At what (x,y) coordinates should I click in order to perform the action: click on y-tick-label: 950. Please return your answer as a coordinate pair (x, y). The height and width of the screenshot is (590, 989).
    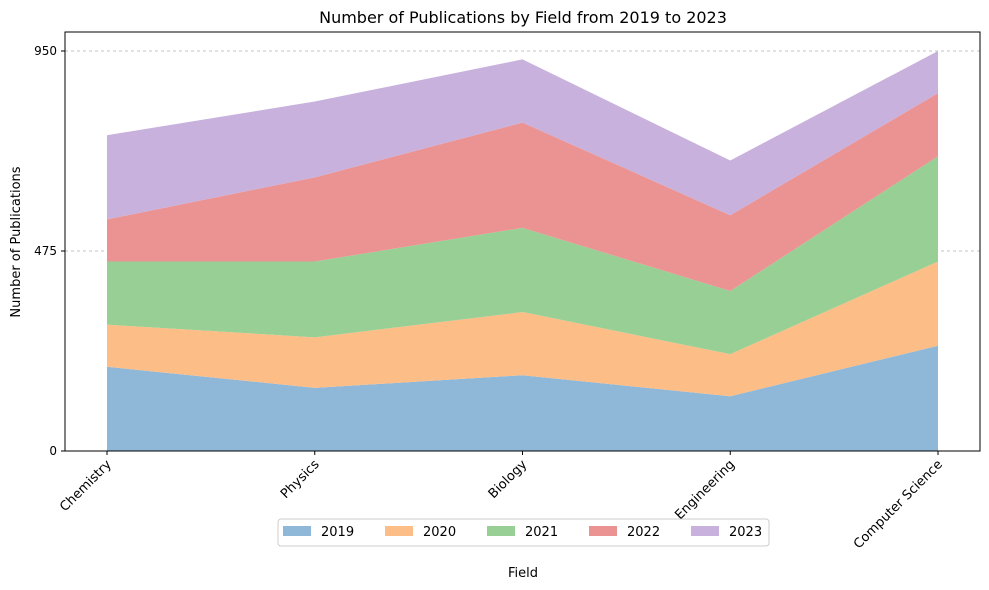
    Looking at the image, I should click on (45, 51).